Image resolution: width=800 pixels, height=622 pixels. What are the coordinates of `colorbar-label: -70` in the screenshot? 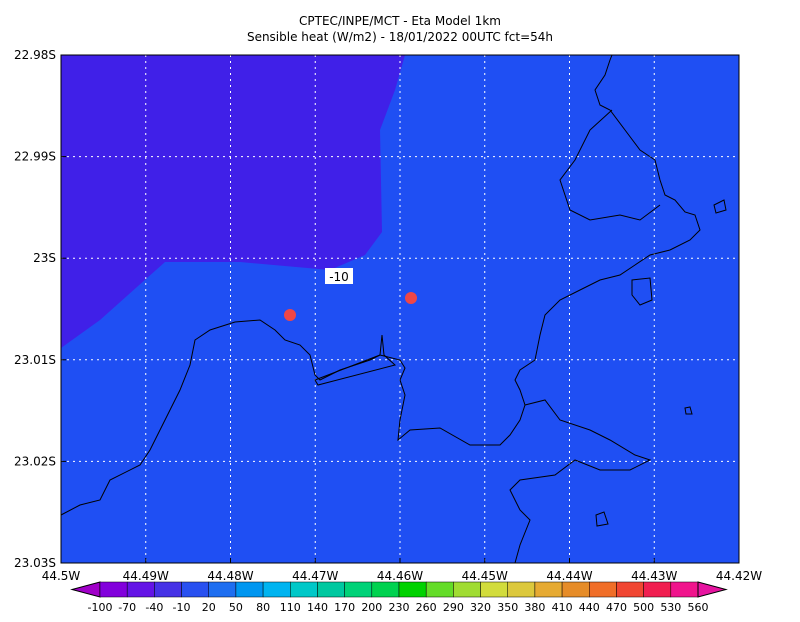 It's located at (127, 607).